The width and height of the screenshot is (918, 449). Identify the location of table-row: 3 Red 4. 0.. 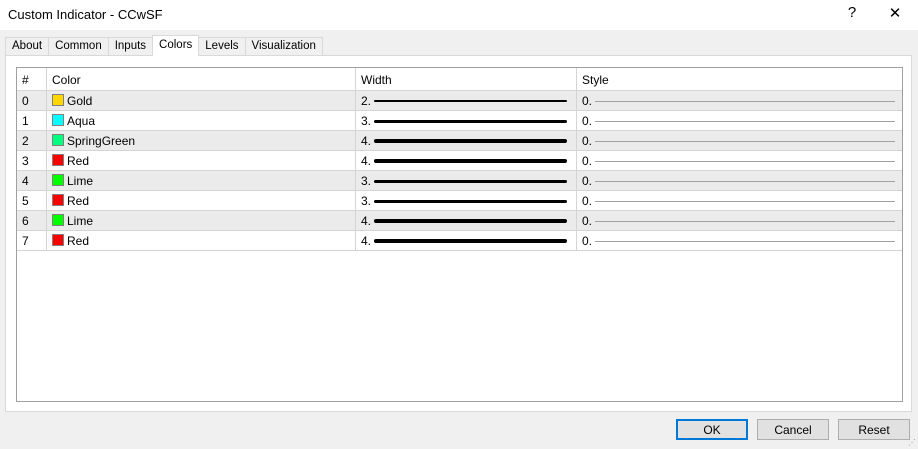
(459, 161).